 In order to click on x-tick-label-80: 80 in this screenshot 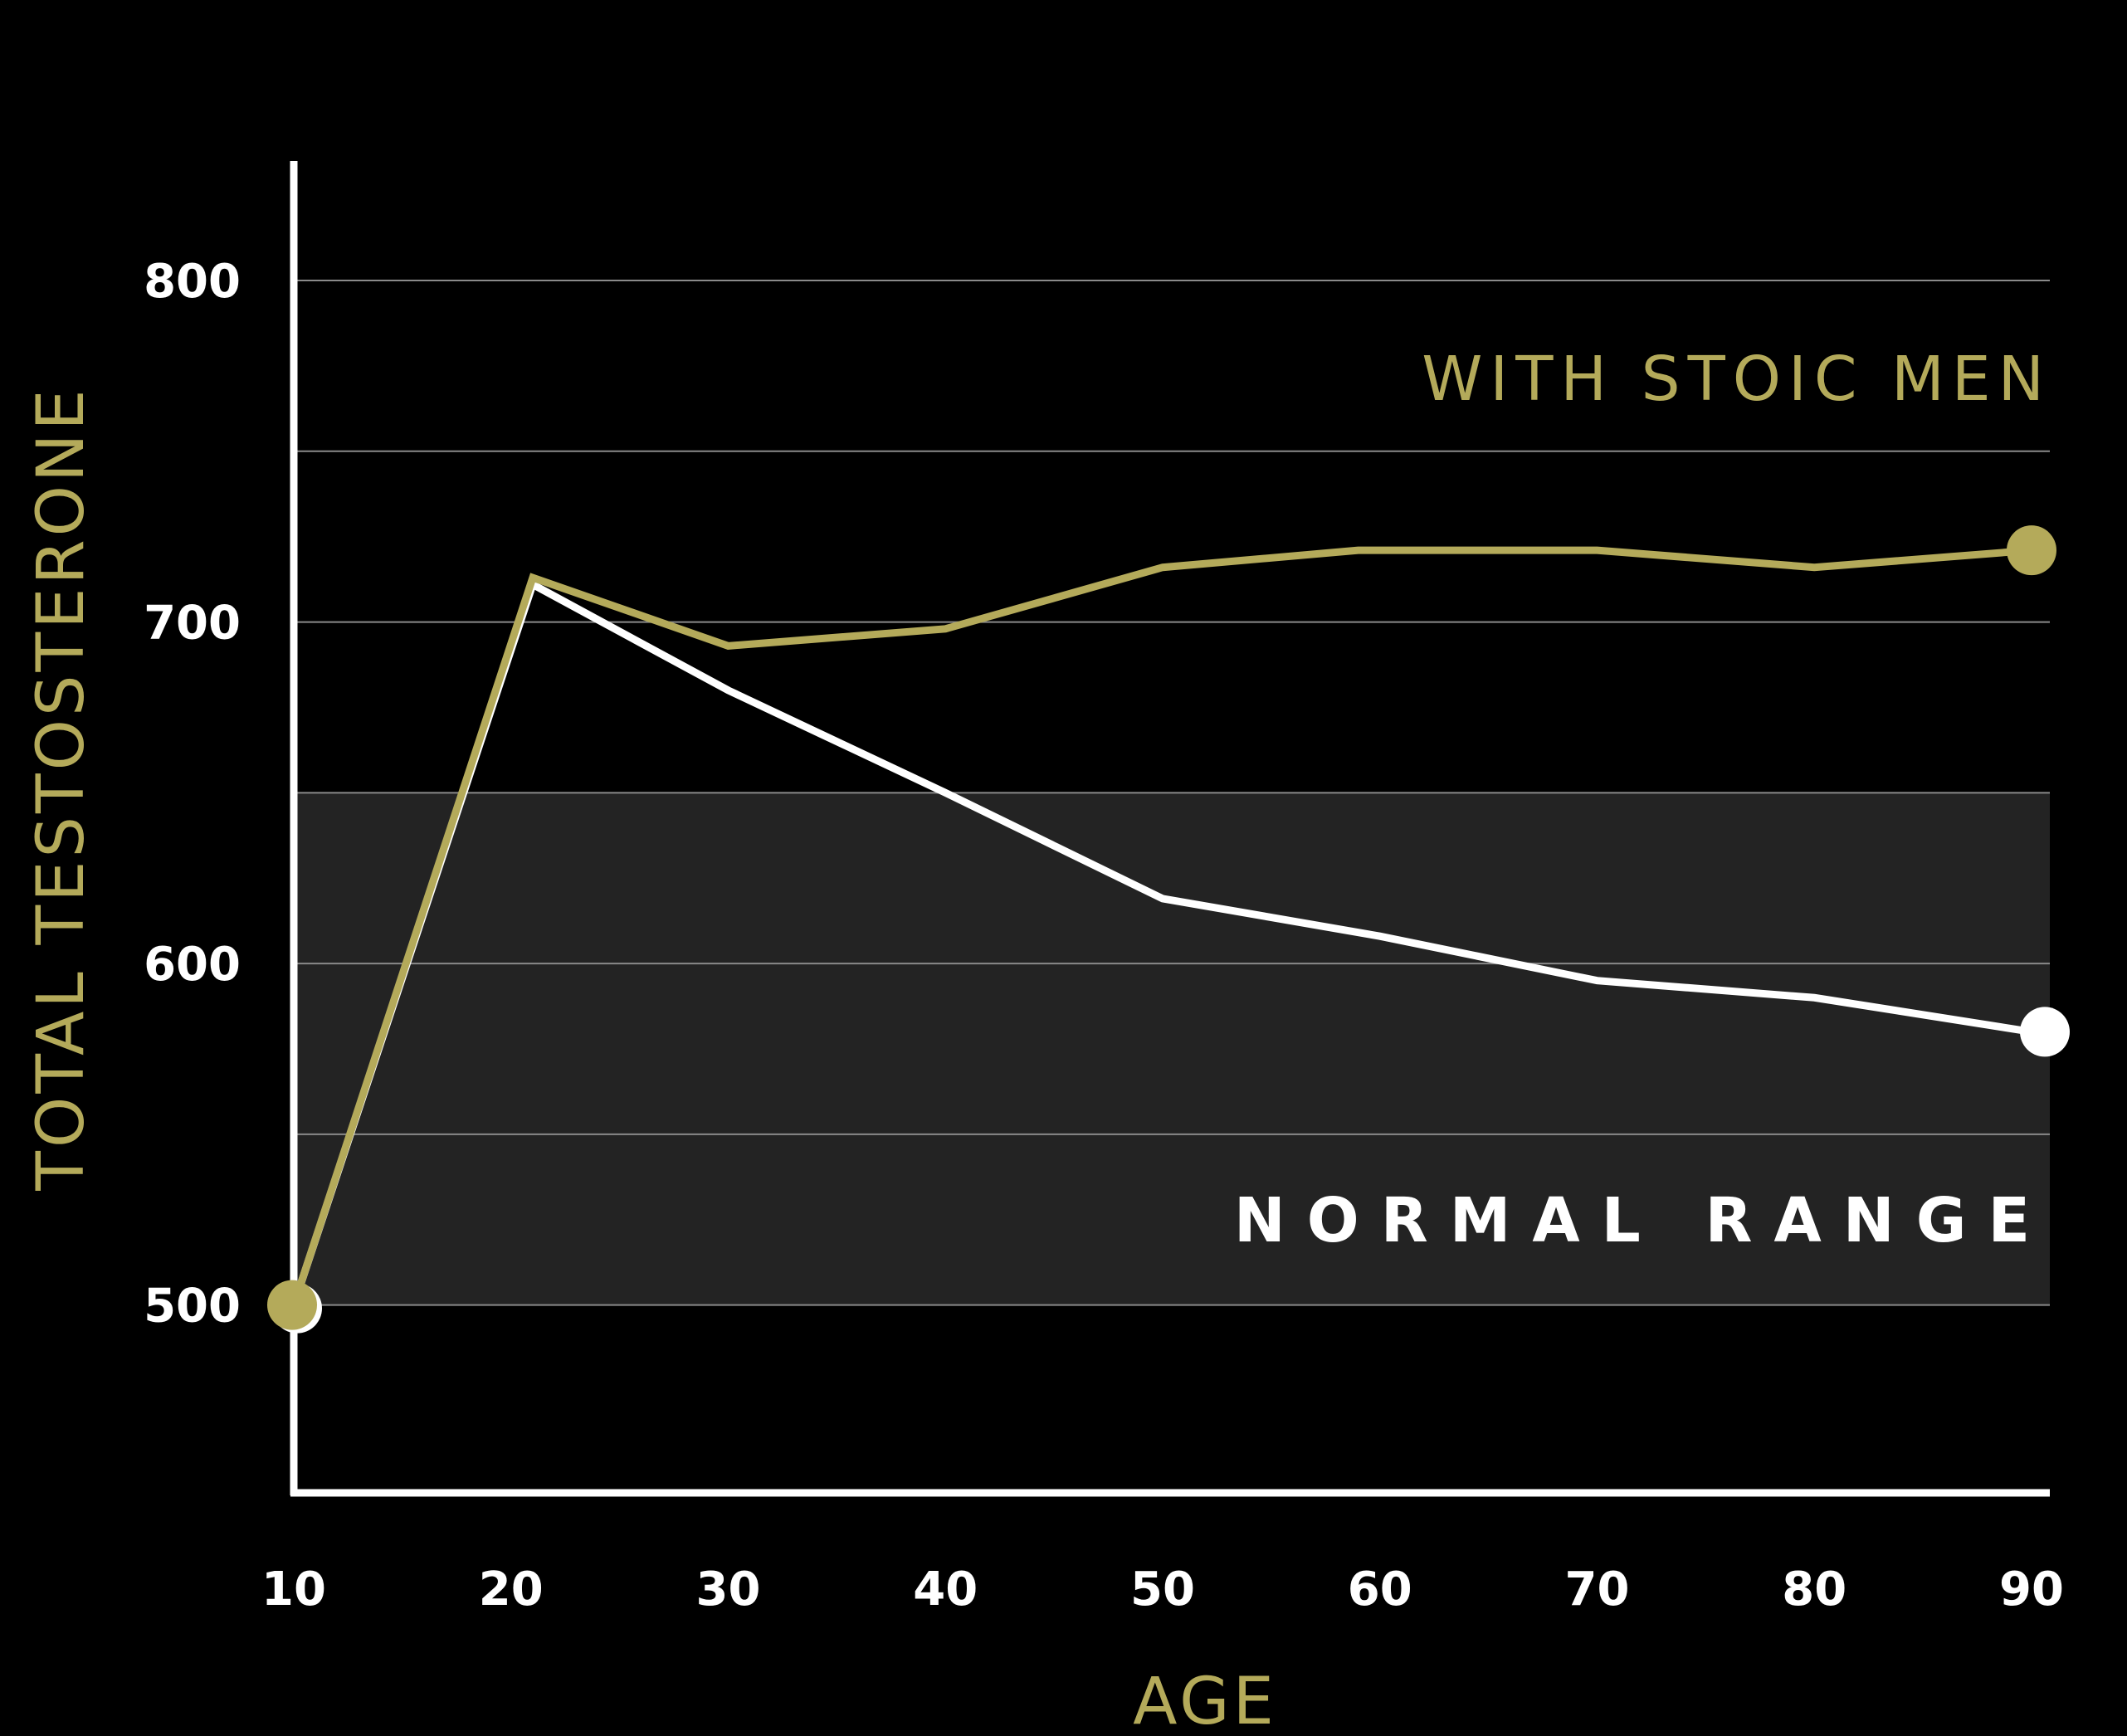, I will do `click(1814, 1590)`.